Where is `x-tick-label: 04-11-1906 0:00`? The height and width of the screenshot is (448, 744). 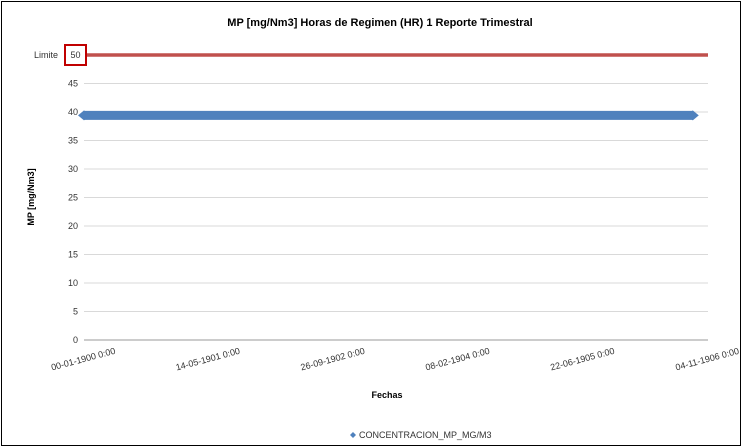 x-tick-label: 04-11-1906 0:00 is located at coordinates (707, 359).